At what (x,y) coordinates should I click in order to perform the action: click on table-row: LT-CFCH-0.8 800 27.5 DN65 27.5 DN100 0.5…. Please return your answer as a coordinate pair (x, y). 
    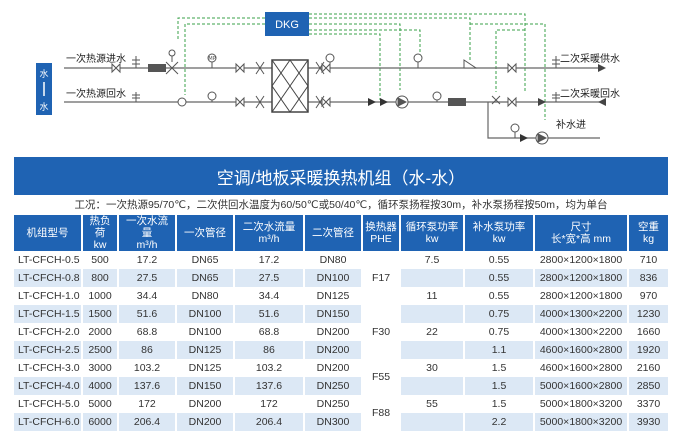
    Looking at the image, I should click on (341, 278).